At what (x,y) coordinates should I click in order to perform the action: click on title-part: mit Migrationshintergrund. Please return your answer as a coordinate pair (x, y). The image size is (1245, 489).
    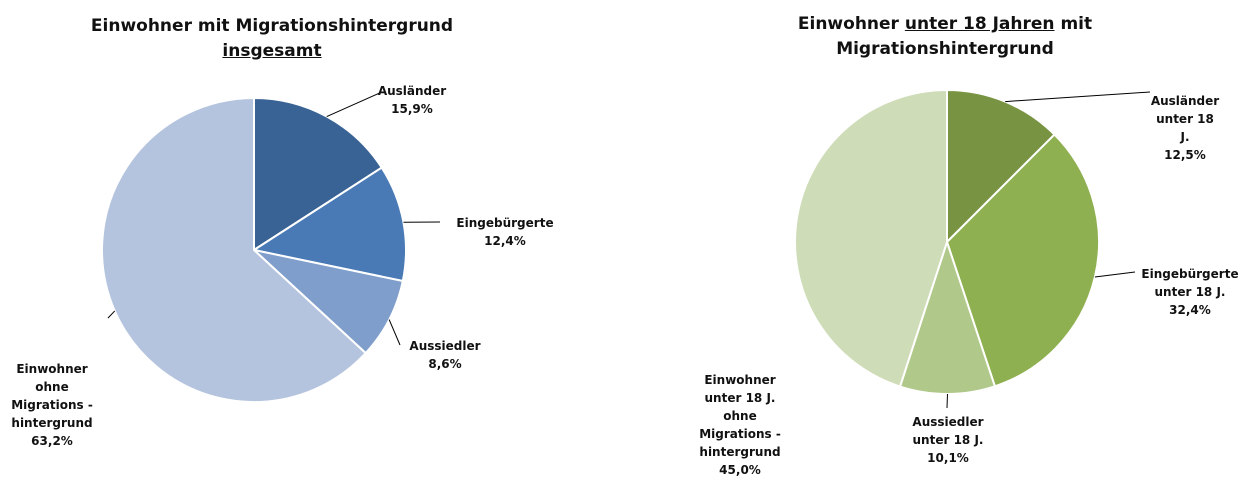
    Looking at the image, I should click on (964, 36).